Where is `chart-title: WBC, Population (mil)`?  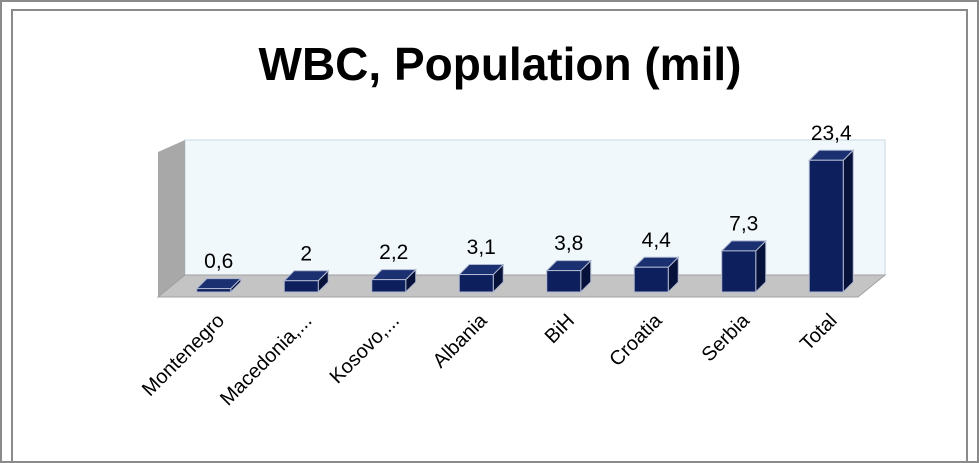 chart-title: WBC, Population (mil) is located at coordinates (500, 64).